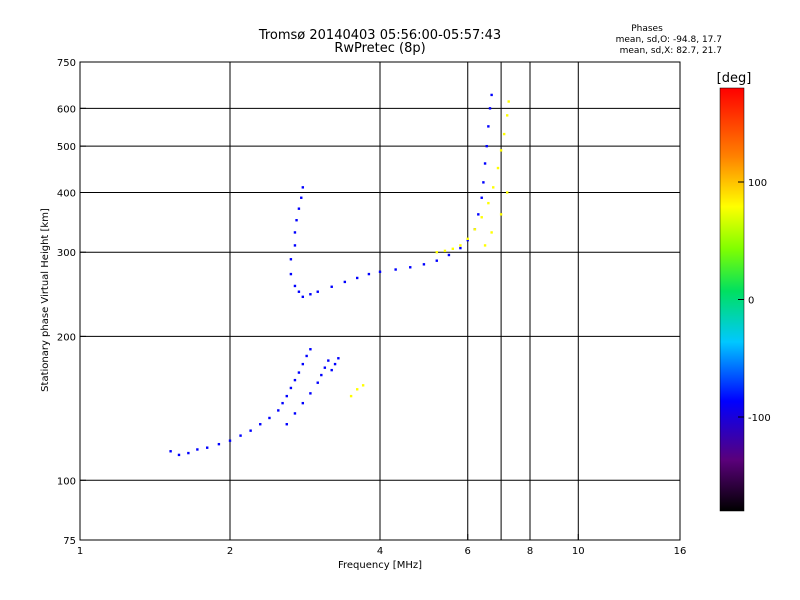 This screenshot has height=600, width=800. Describe the element at coordinates (379, 48) in the screenshot. I see `chart-subtitle: RwPretec (8p)` at that location.